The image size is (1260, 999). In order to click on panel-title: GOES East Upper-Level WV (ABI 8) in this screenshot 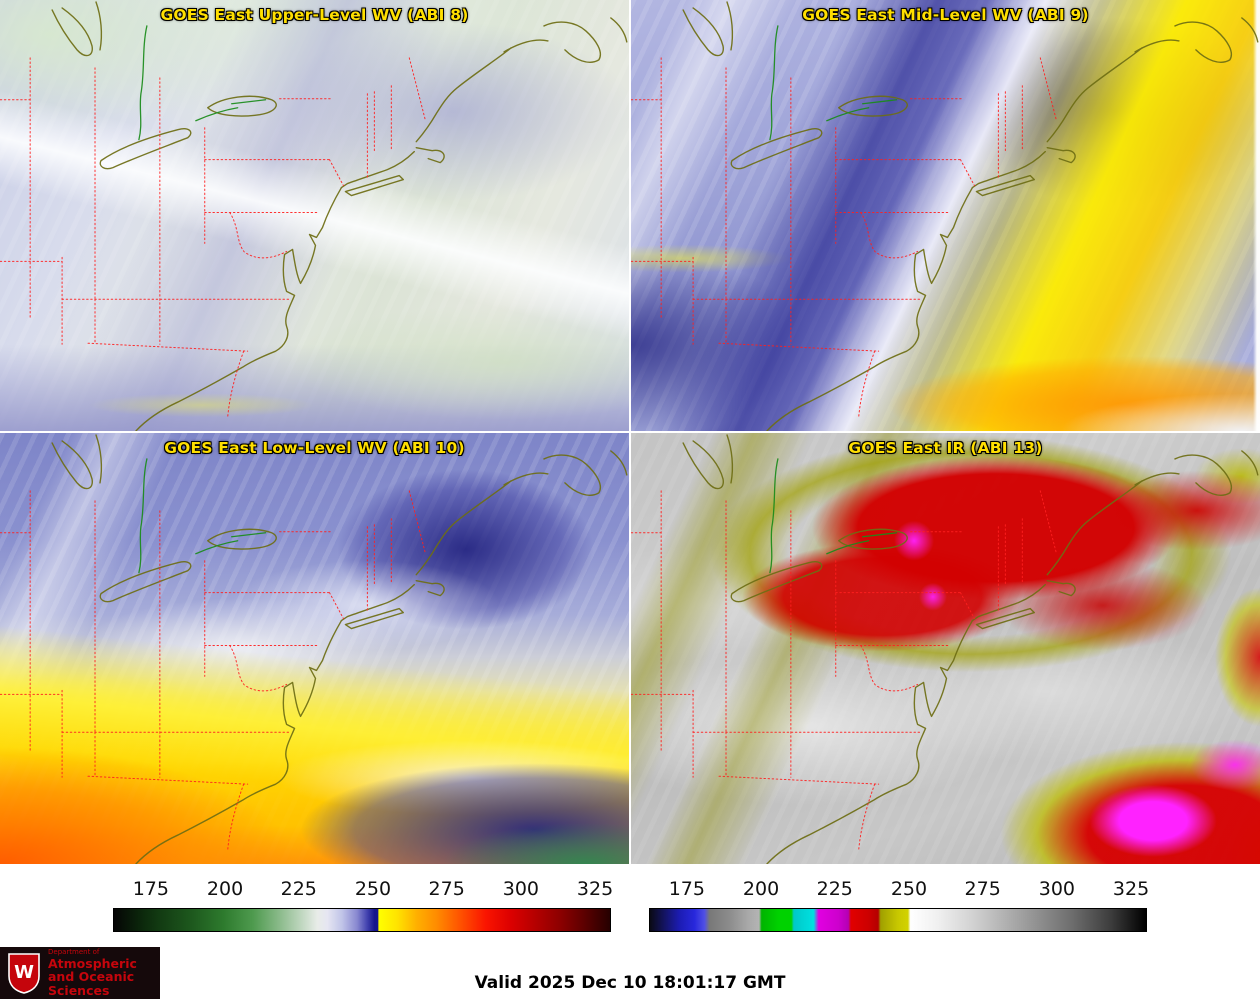, I will do `click(314, 15)`.